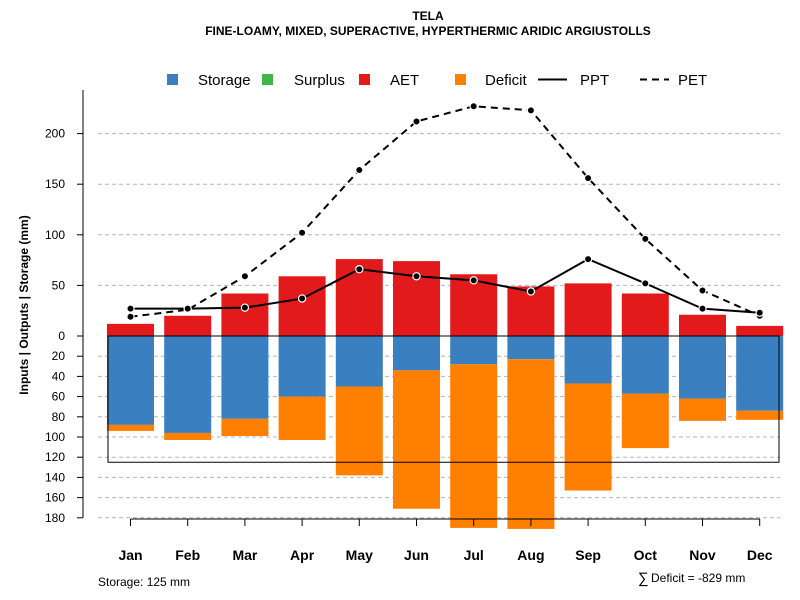 This screenshot has width=800, height=600. Describe the element at coordinates (59, 356) in the screenshot. I see `y-tick-label-lower-20: 20` at that location.